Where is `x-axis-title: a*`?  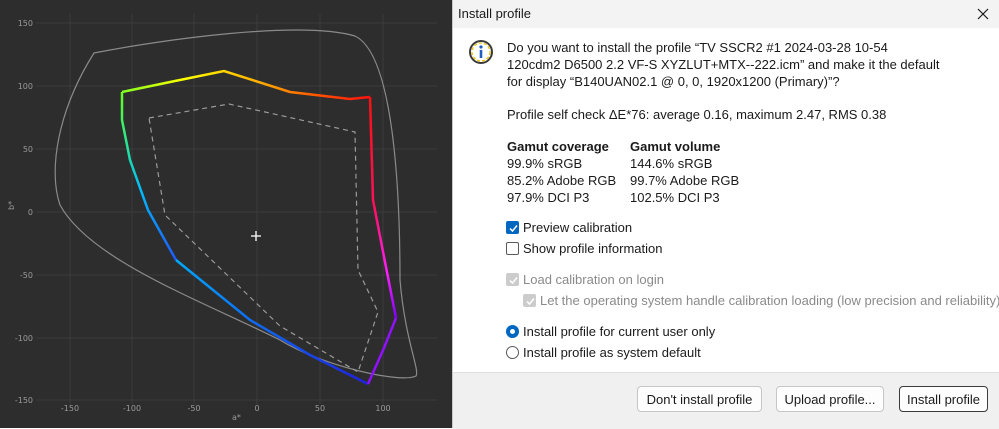 x-axis-title: a* is located at coordinates (236, 417).